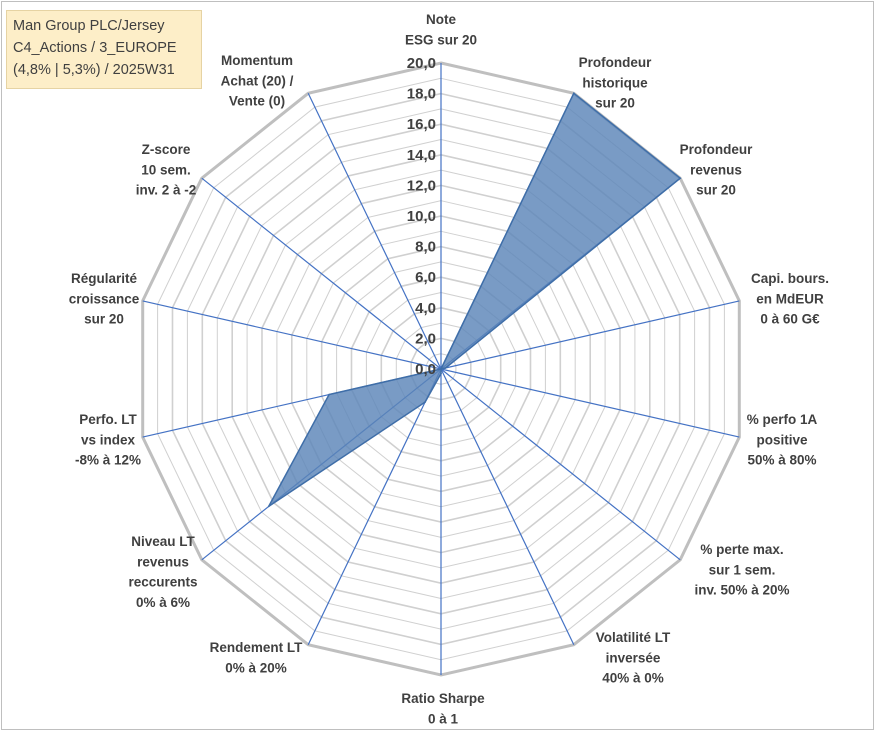  Describe the element at coordinates (257, 101) in the screenshot. I see `category-label-line: Vente (0)` at that location.